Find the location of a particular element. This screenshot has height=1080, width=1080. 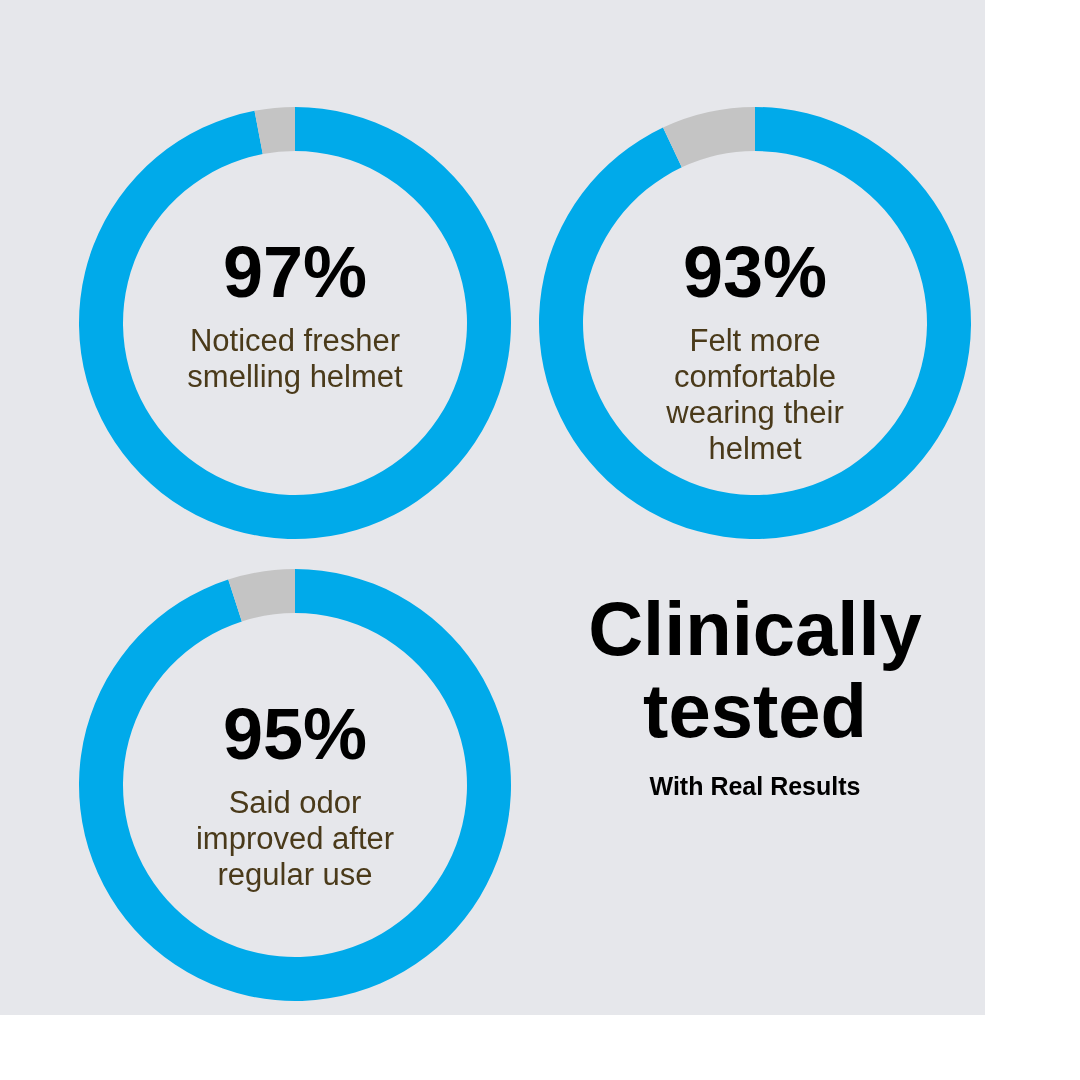

text: Clinically tested is located at coordinates (755, 669).